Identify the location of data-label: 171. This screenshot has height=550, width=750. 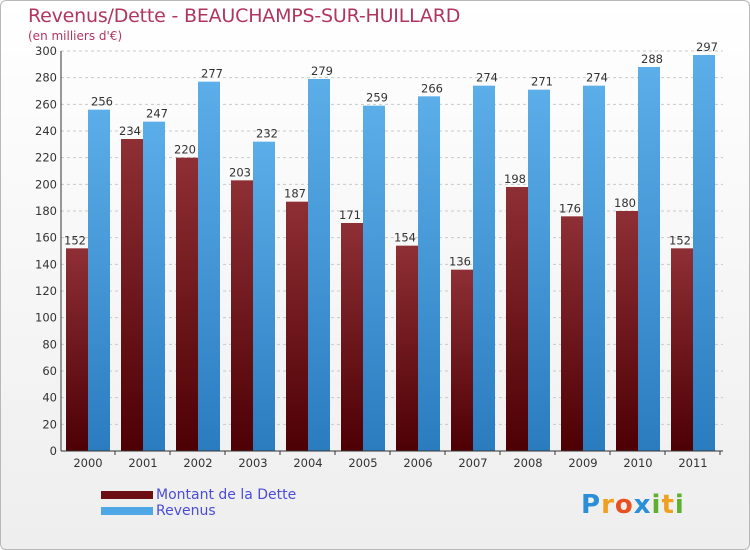
(350, 215).